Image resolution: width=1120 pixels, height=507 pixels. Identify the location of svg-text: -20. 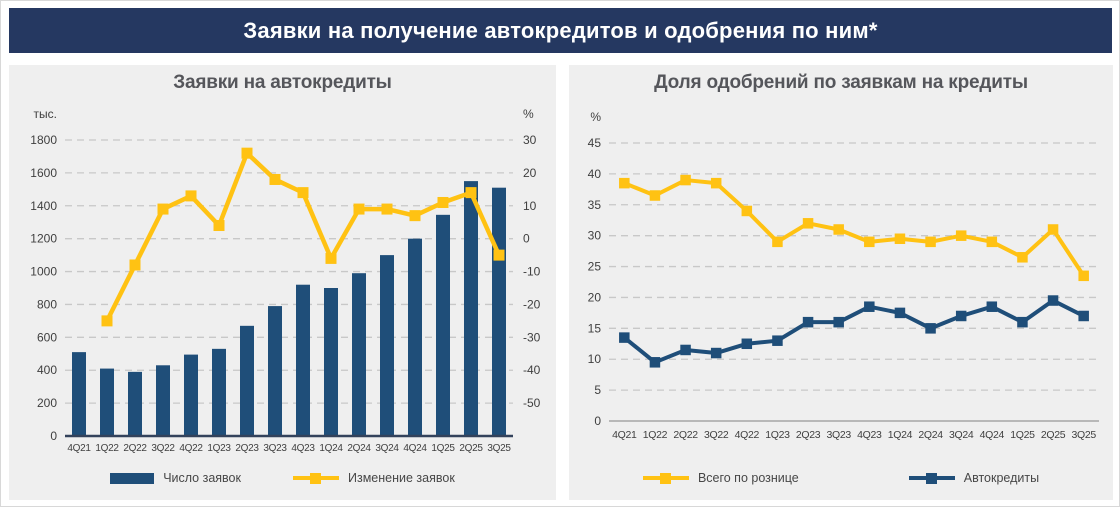
(532, 304).